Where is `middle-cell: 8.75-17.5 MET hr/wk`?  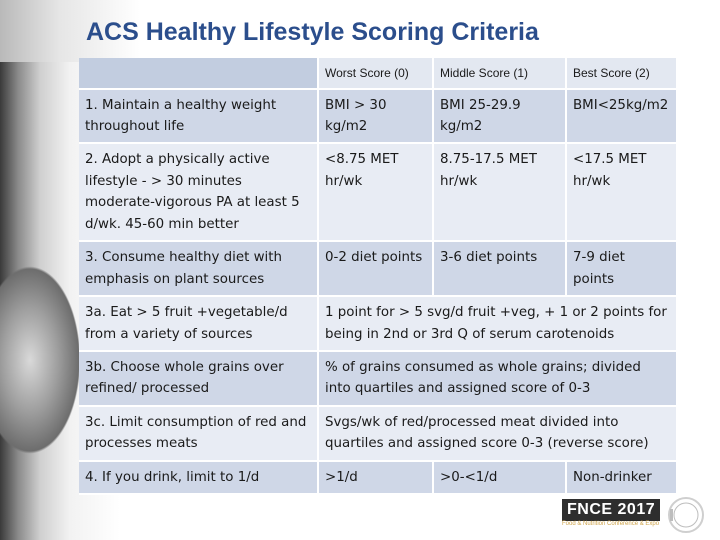 middle-cell: 8.75-17.5 MET hr/wk is located at coordinates (500, 193).